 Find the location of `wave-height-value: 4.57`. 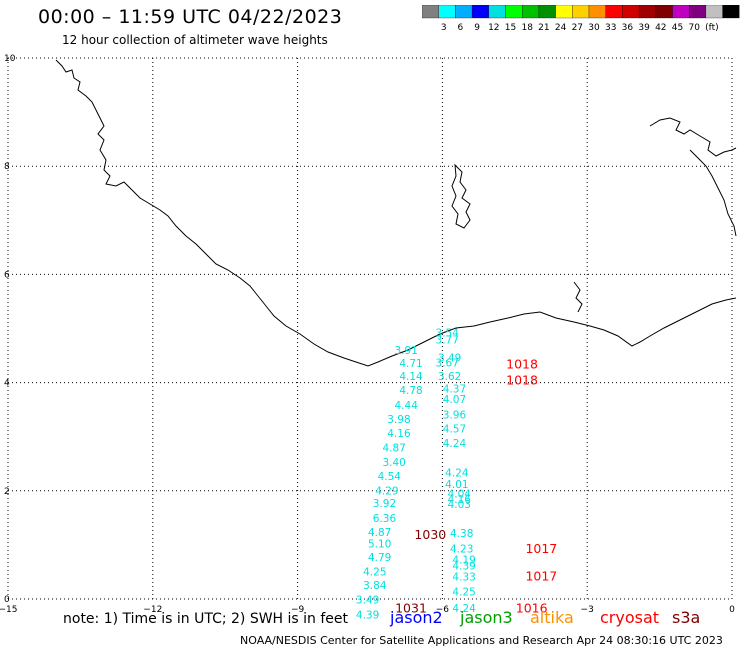

wave-height-value: 4.57 is located at coordinates (454, 430).